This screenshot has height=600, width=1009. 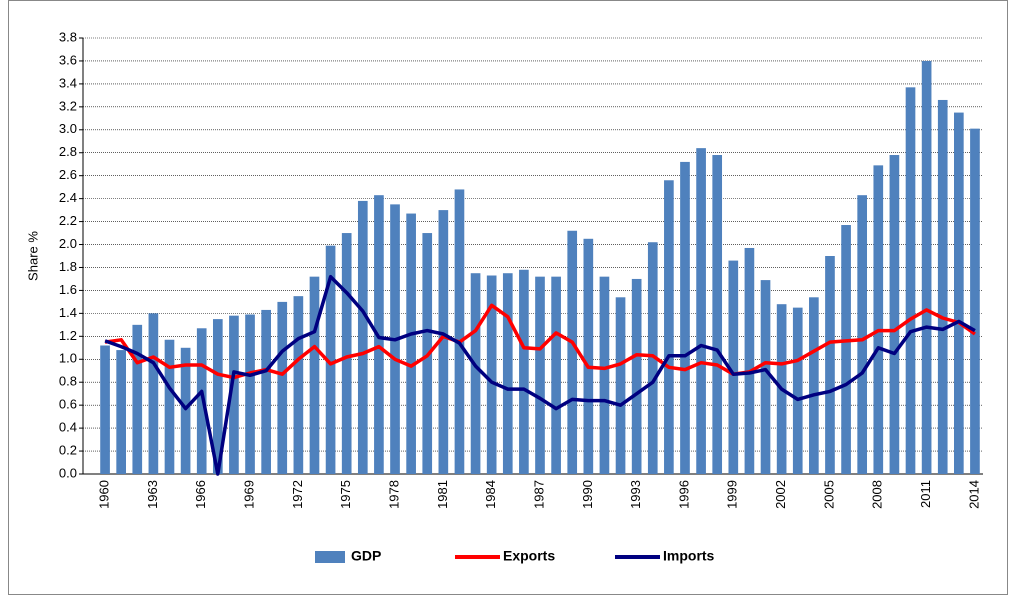 What do you see at coordinates (877, 494) in the screenshot?
I see `x-tick-label: 2008` at bounding box center [877, 494].